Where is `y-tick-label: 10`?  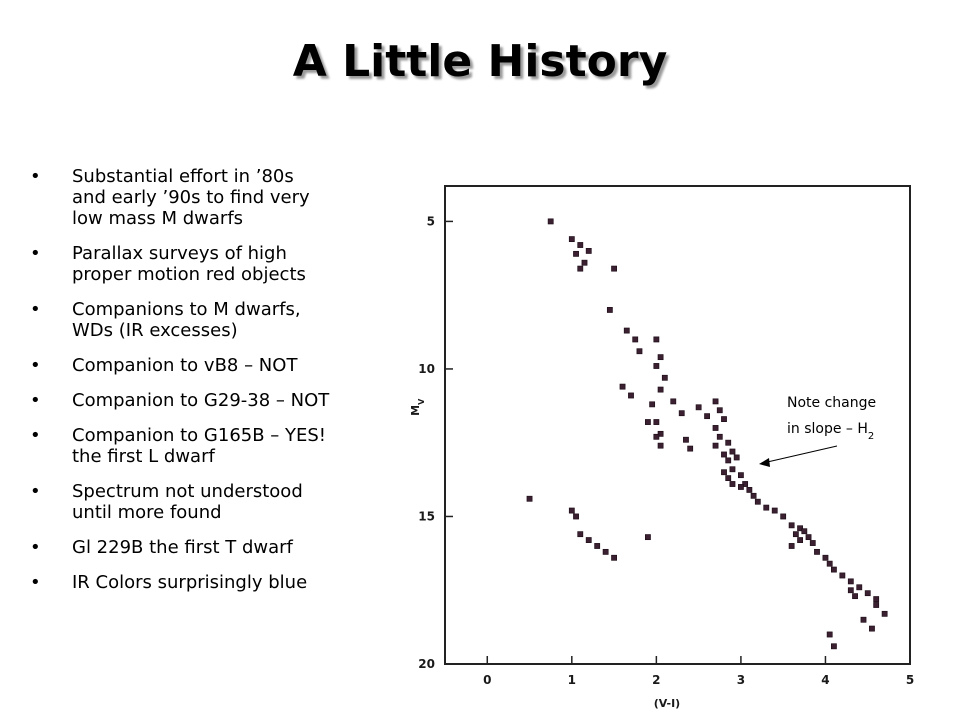
y-tick-label: 10 is located at coordinates (426, 369).